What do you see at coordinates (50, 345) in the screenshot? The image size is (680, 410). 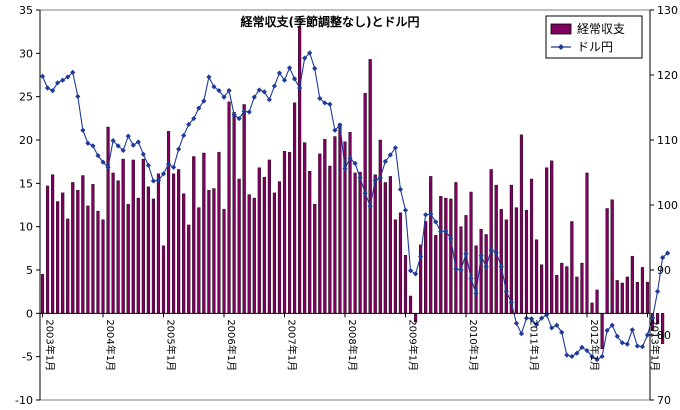 I see `x-tick-label: 2003年1月` at bounding box center [50, 345].